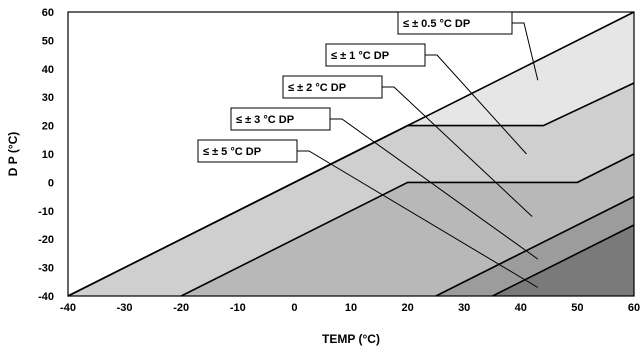 This screenshot has width=643, height=352. I want to click on y-axis-ticks: -40 -30 -20 -10 0 10 20 30 40 50 60, so click(46, 155).